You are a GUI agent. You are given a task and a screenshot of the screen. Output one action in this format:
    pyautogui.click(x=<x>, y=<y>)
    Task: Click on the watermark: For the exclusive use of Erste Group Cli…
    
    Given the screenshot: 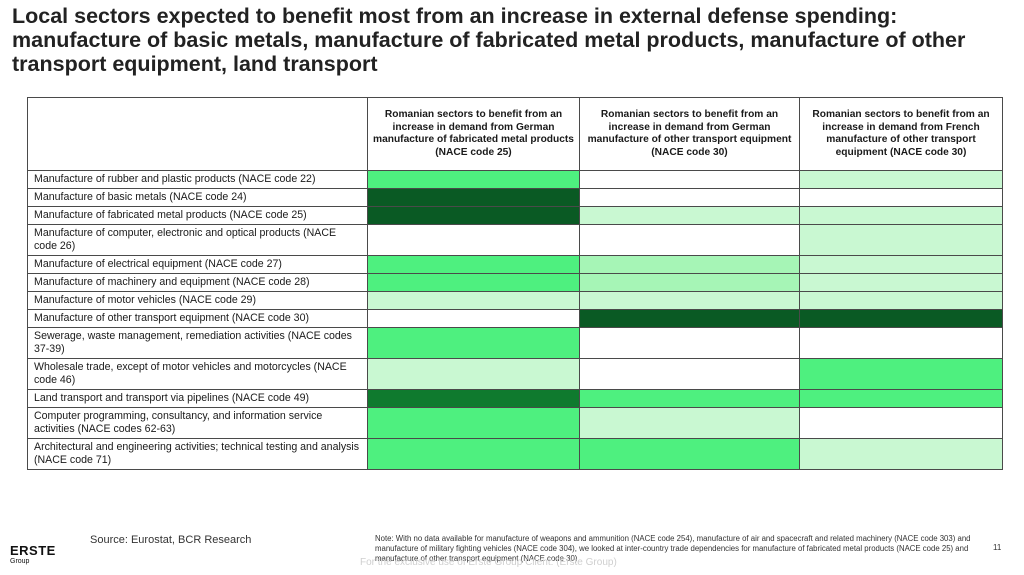 What is the action you would take?
    pyautogui.click(x=488, y=562)
    